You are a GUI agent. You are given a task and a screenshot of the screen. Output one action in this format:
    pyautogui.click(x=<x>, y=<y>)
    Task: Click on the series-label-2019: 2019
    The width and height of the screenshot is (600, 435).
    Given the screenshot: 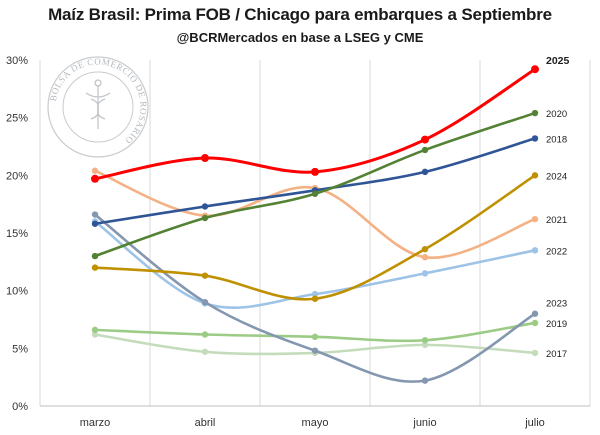 What is the action you would take?
    pyautogui.click(x=556, y=324)
    